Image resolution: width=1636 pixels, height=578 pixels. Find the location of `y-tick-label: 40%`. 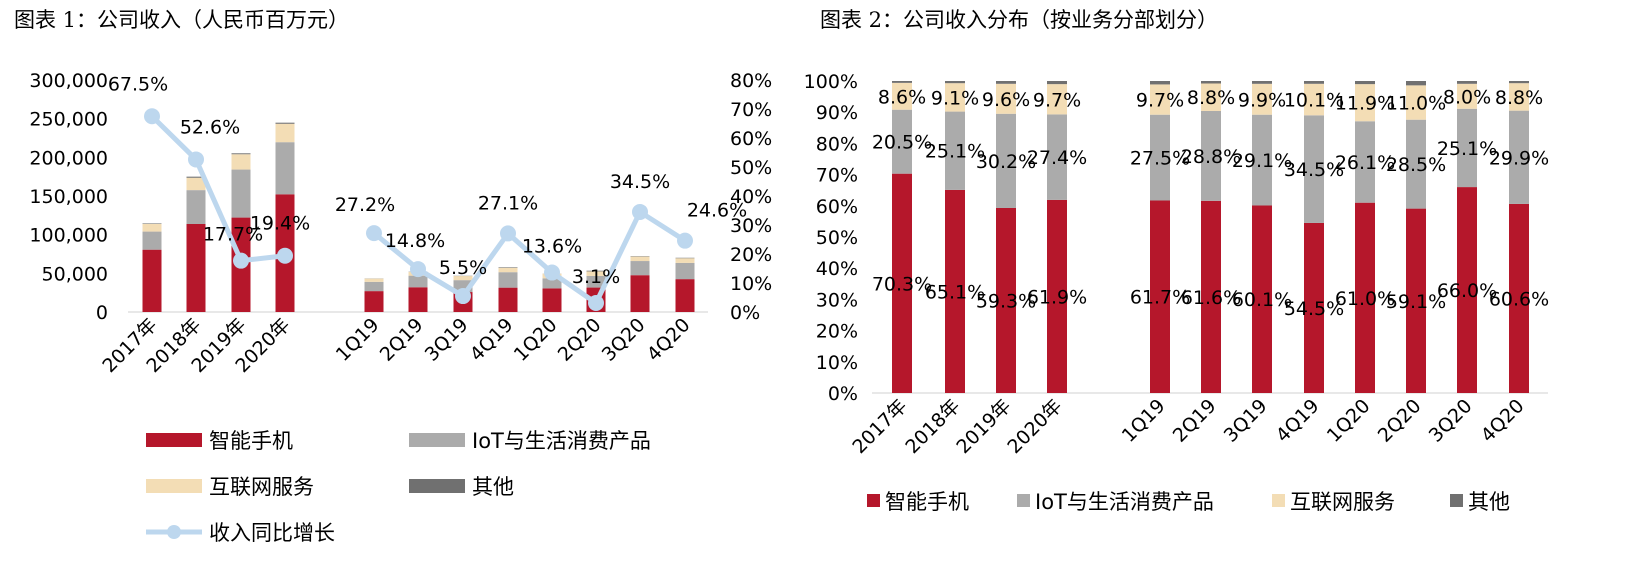

y-tick-label: 40% is located at coordinates (837, 269).